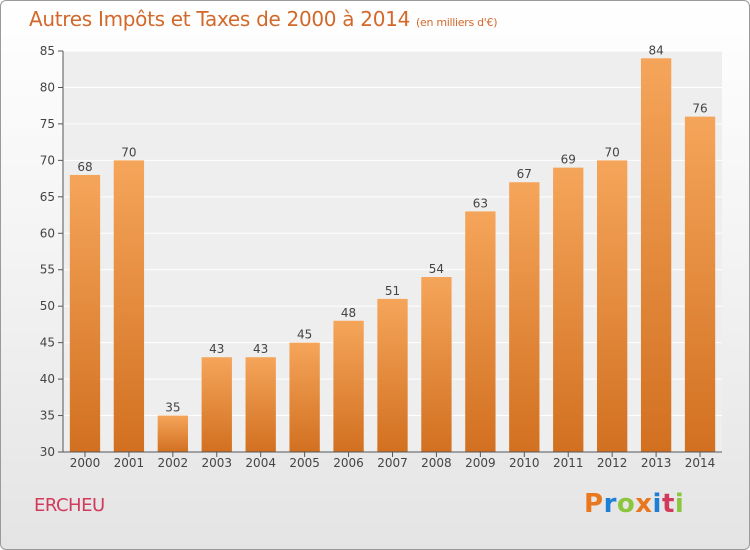 The image size is (750, 550). What do you see at coordinates (47, 197) in the screenshot?
I see `y-tick-label: 65` at bounding box center [47, 197].